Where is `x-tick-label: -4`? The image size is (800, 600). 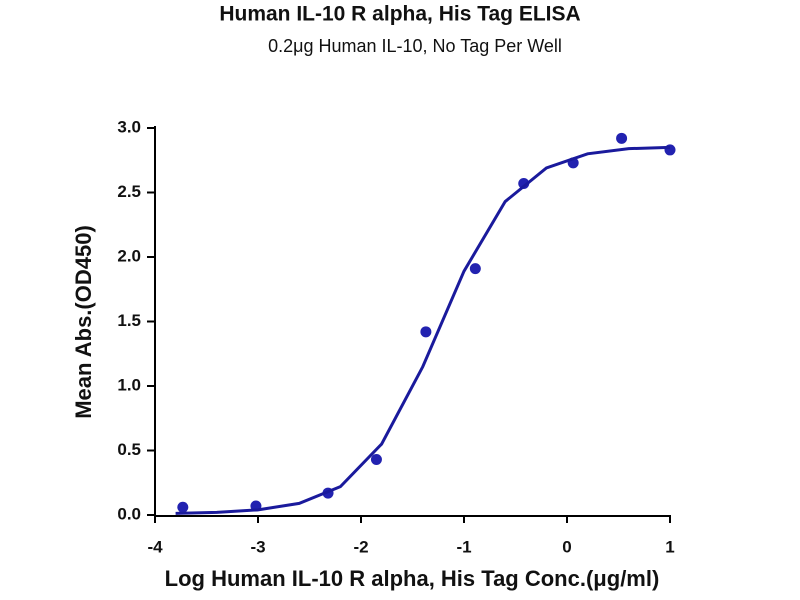 x-tick-label: -4 is located at coordinates (155, 546).